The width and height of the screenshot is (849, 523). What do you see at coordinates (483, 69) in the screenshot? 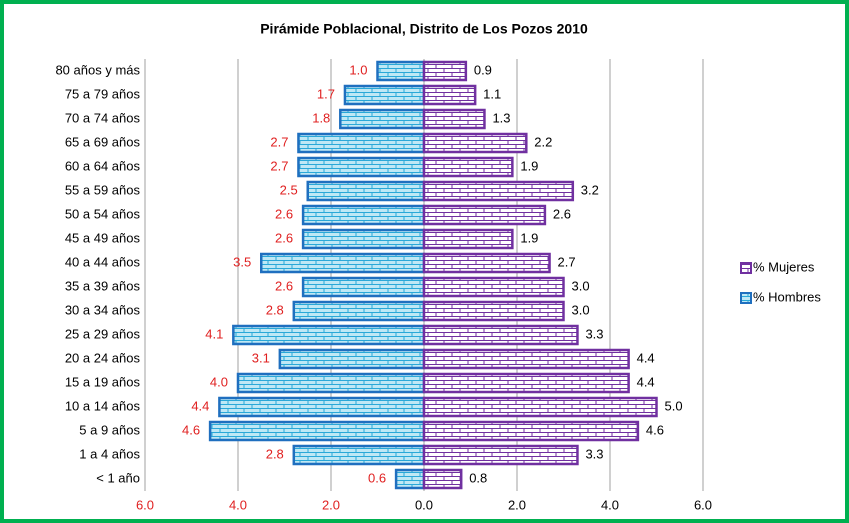
I see `data-label: 0.9` at bounding box center [483, 69].